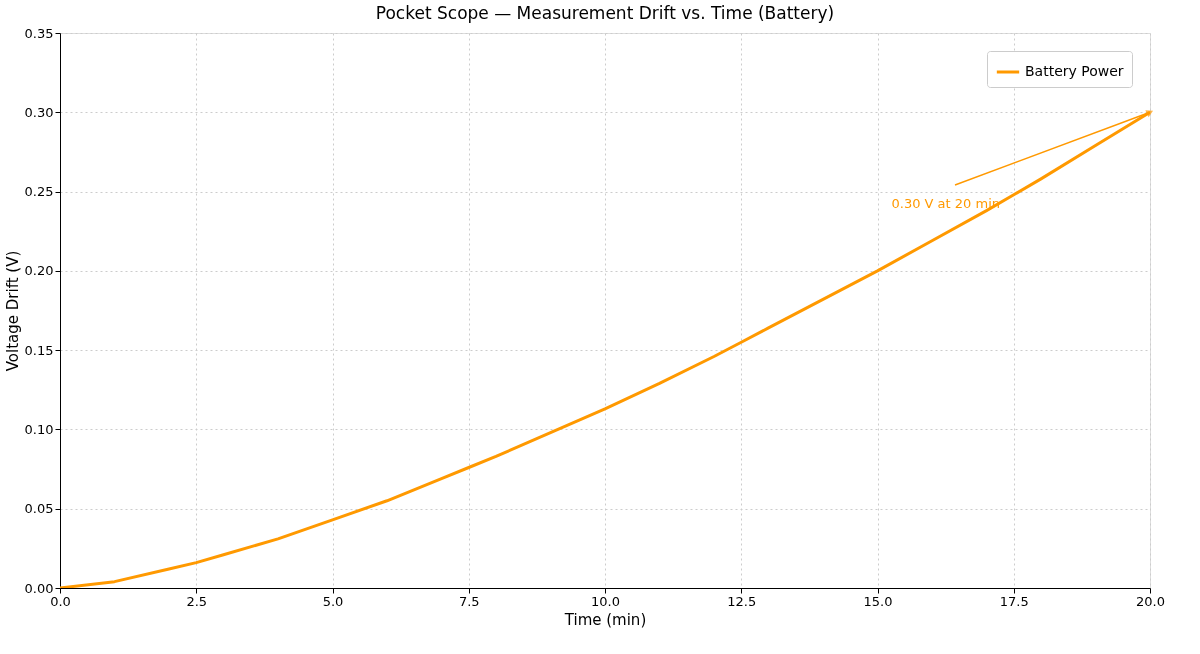 The height and width of the screenshot is (654, 1200). I want to click on x-tick-label: 20.0, so click(1150, 601).